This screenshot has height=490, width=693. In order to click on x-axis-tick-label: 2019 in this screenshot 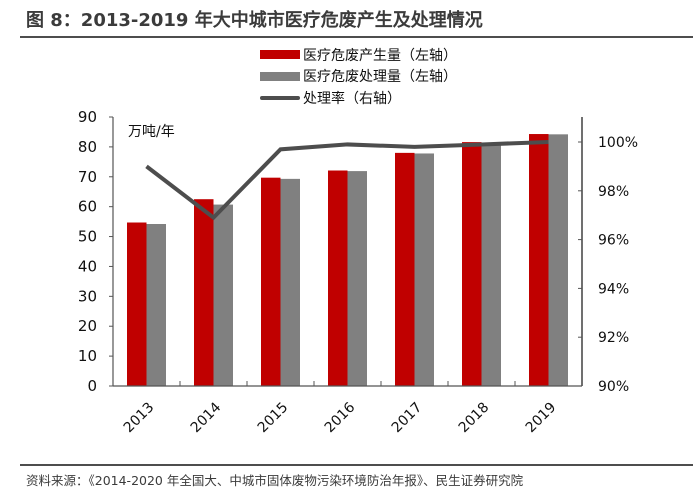, I will do `click(541, 418)`.